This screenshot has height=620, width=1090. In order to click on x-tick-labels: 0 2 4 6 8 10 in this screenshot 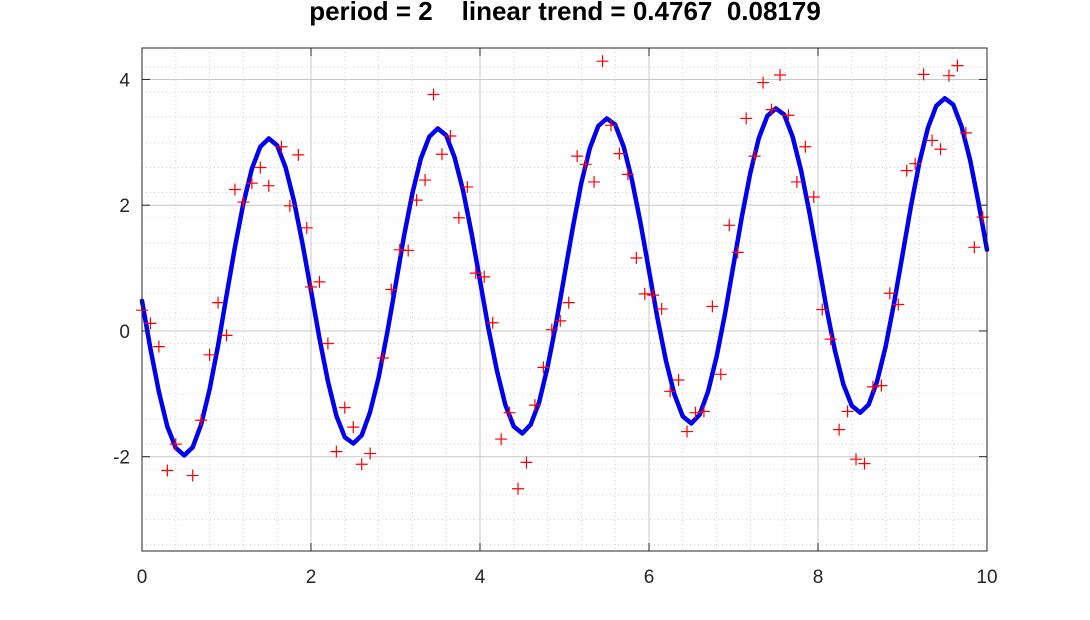, I will do `click(567, 577)`.